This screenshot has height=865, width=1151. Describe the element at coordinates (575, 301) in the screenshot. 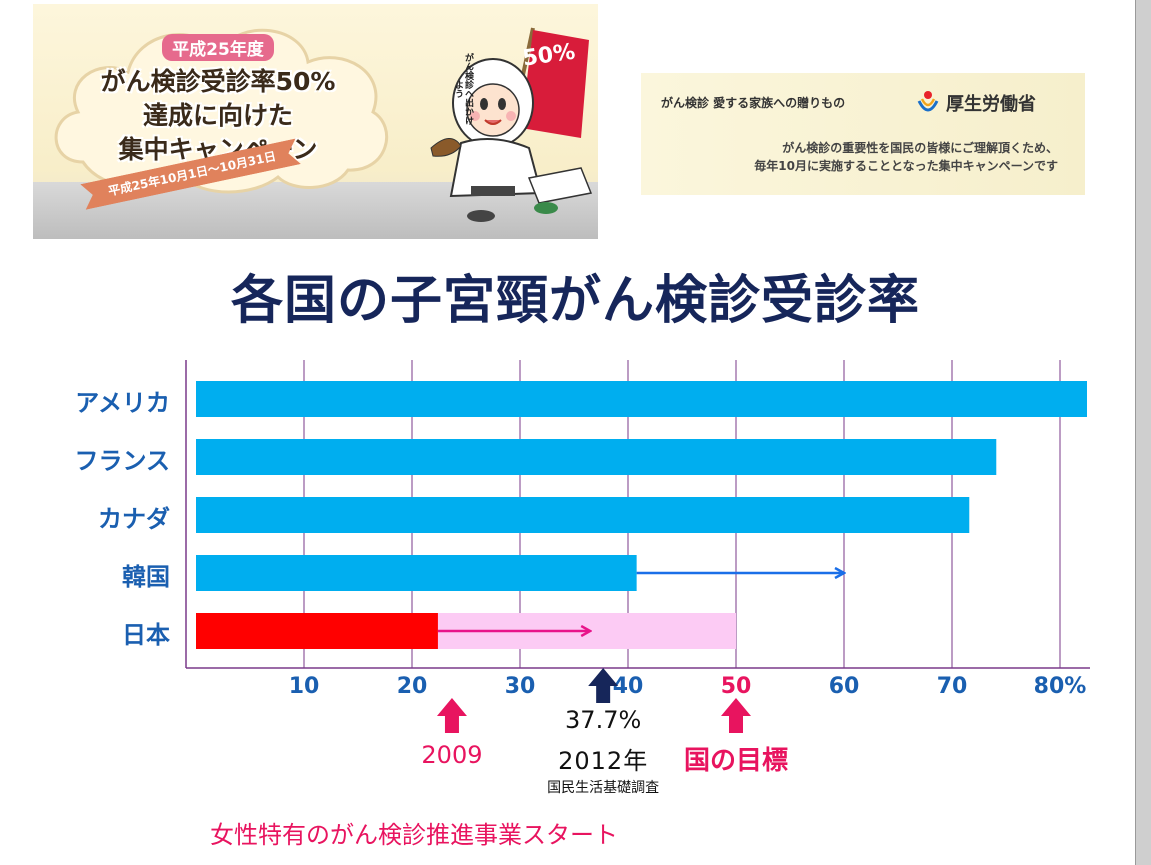

I see `page-title: 各国の子宮頸がん検診受診率` at that location.